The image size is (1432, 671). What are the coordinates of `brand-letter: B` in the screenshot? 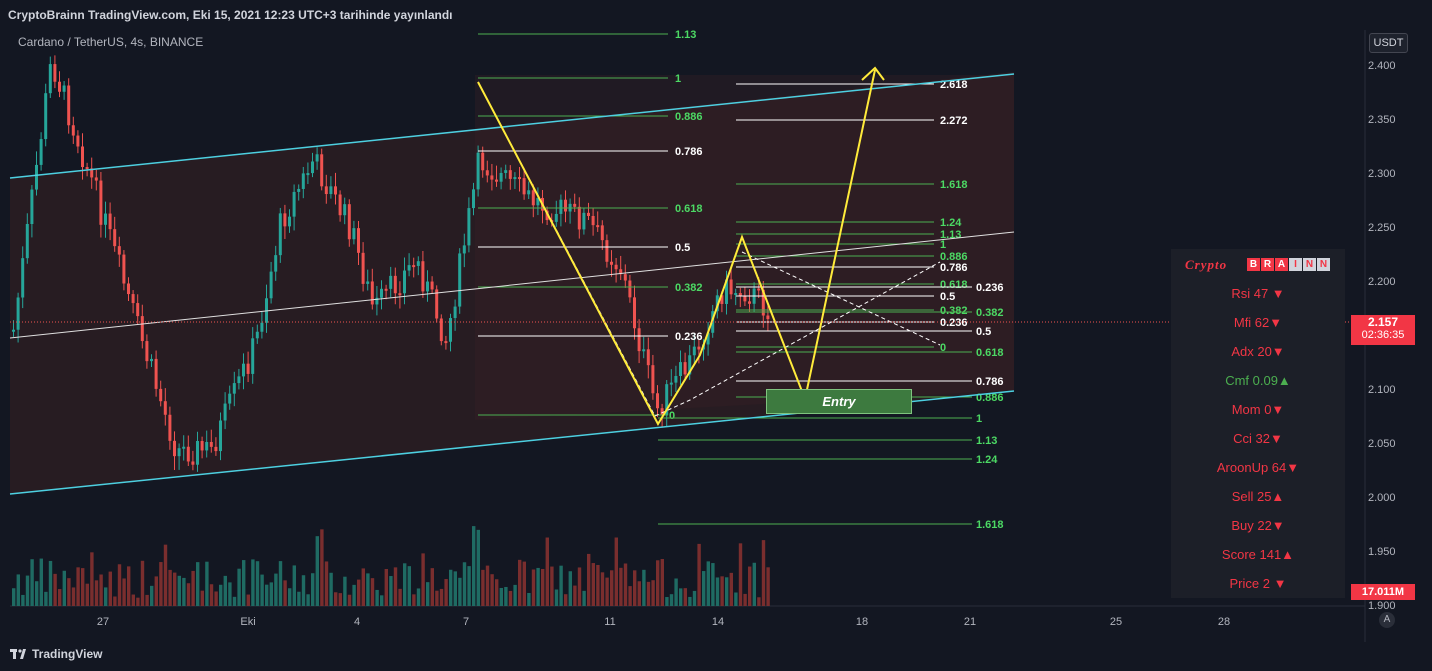 It's located at (1253, 264).